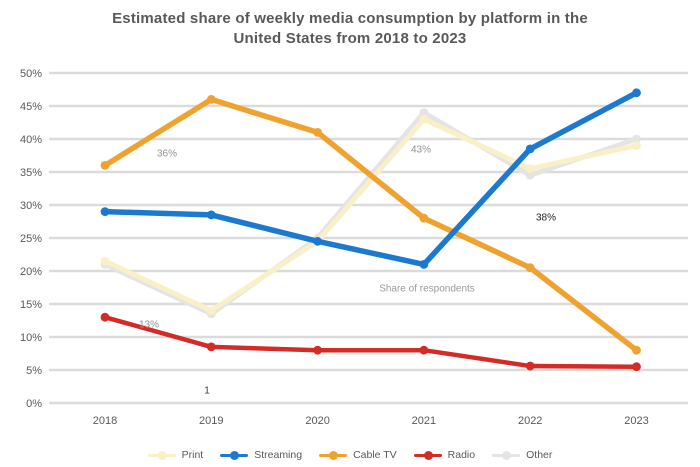 The height and width of the screenshot is (467, 700). I want to click on y-axis-tick-label: 30%, so click(31, 206).